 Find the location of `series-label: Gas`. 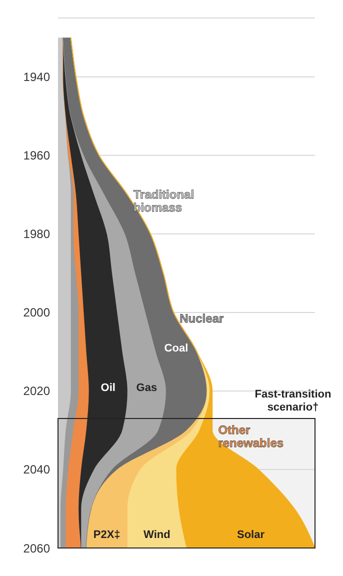

series-label: Gas is located at coordinates (147, 388).